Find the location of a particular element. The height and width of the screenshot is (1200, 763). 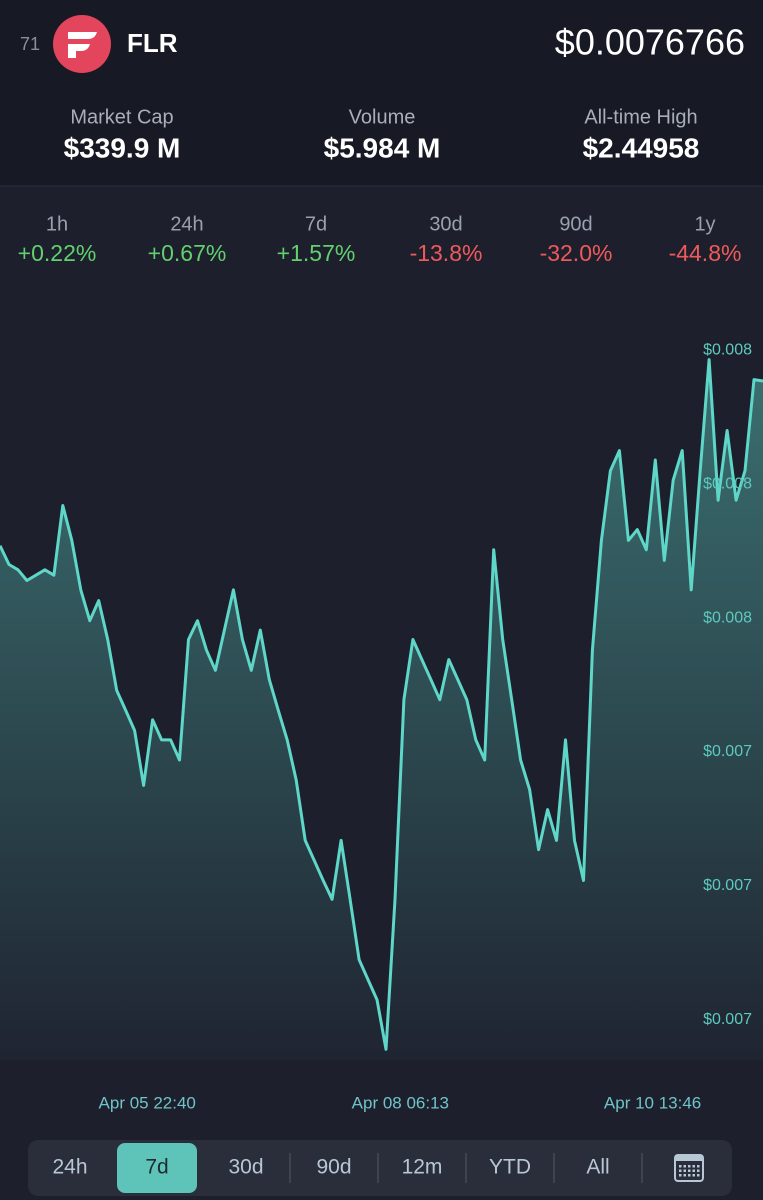

change-period: 30d is located at coordinates (445, 224).